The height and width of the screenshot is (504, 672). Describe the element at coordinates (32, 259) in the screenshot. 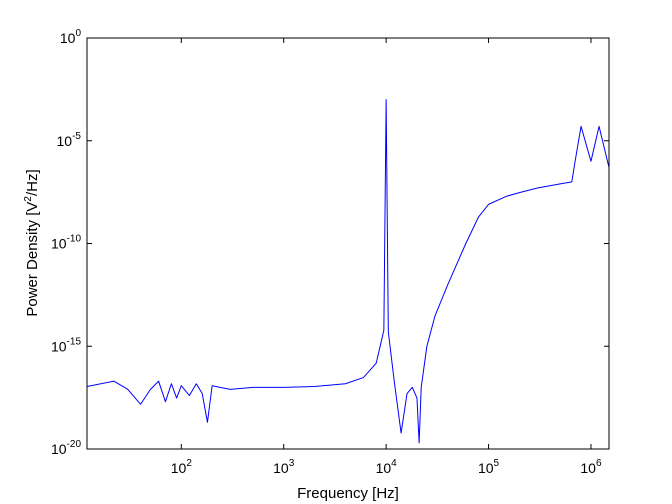

I see `y-axis-label-prefix: Power Density [V` at that location.